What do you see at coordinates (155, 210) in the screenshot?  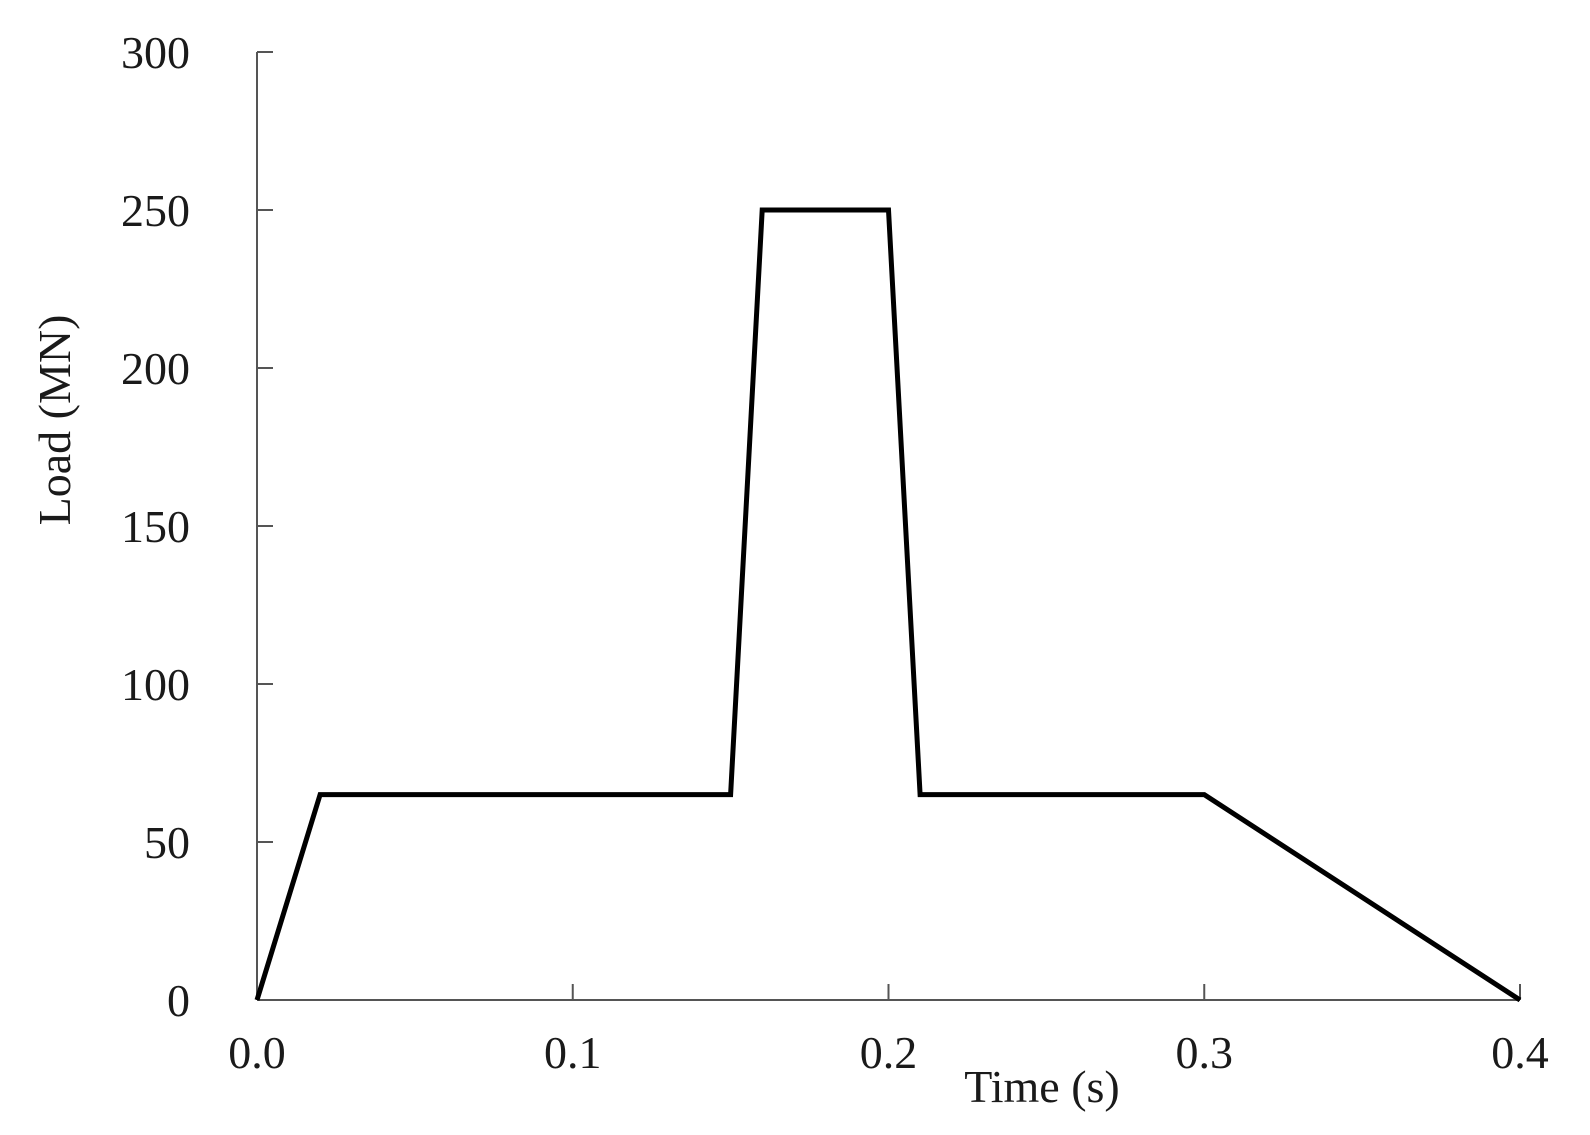 I see `y-tick-label: 250` at bounding box center [155, 210].